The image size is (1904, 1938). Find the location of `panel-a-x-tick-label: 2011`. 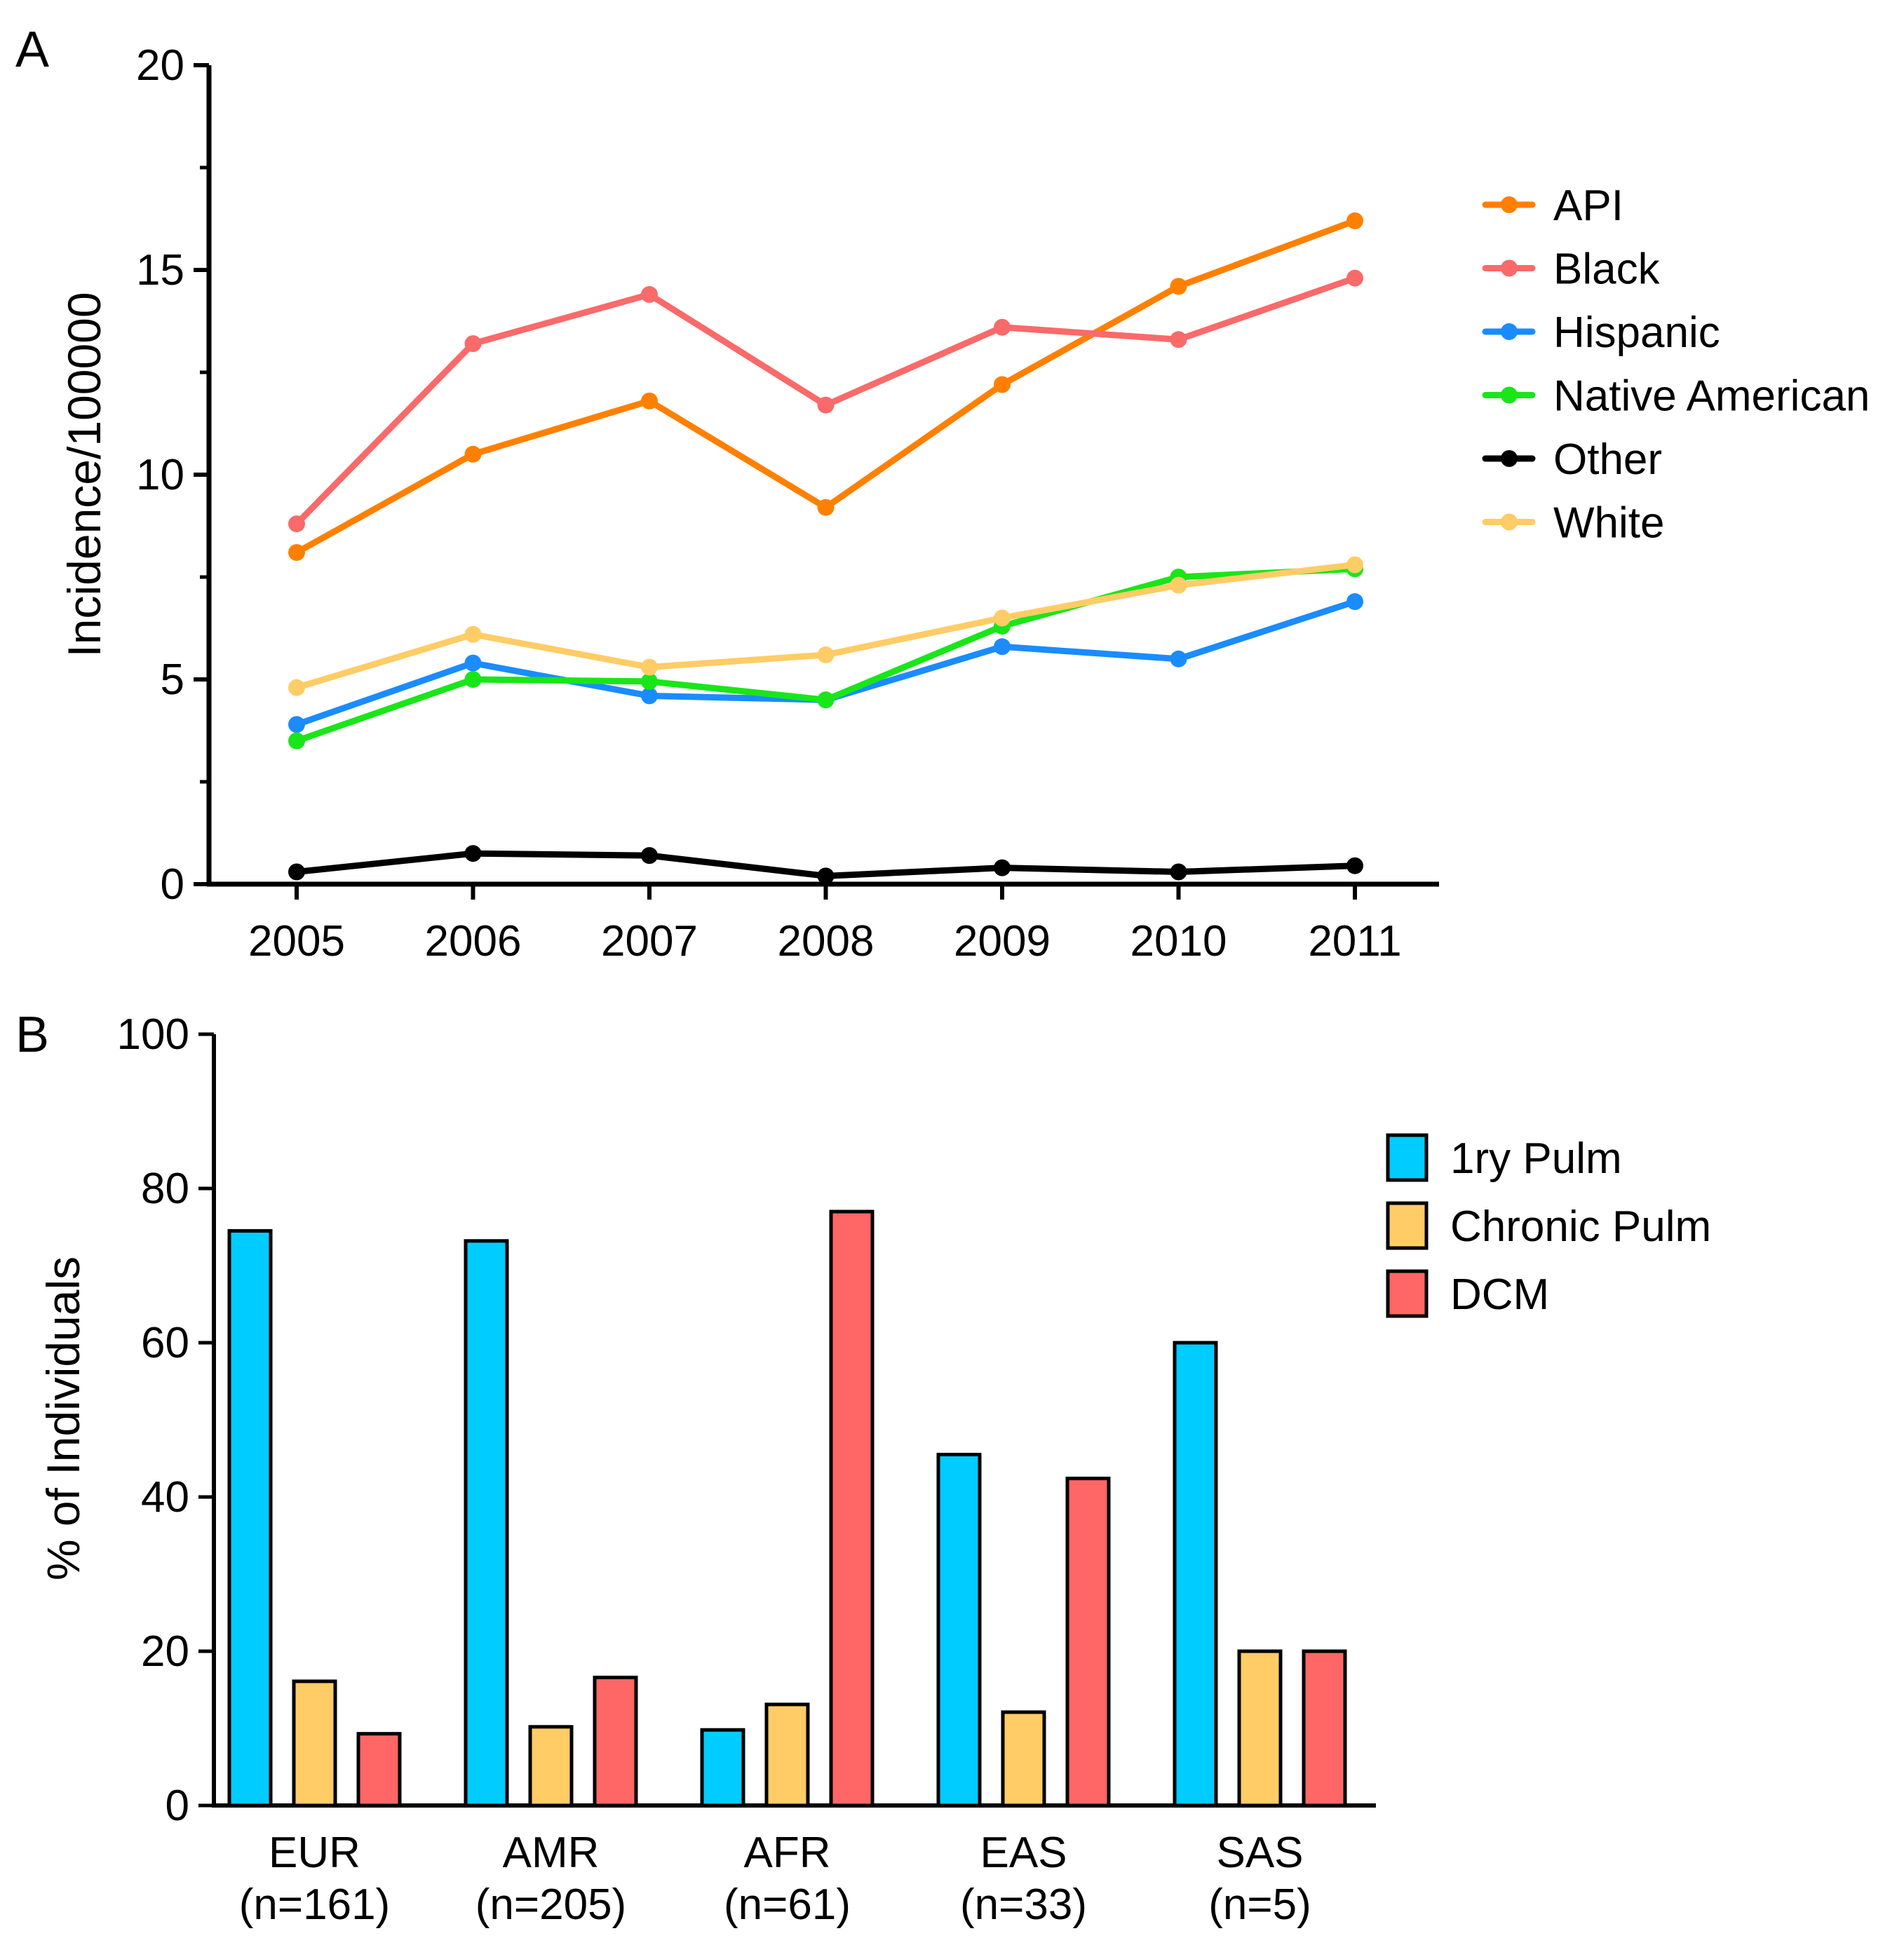

panel-a-x-tick-label: 2011 is located at coordinates (1355, 941).